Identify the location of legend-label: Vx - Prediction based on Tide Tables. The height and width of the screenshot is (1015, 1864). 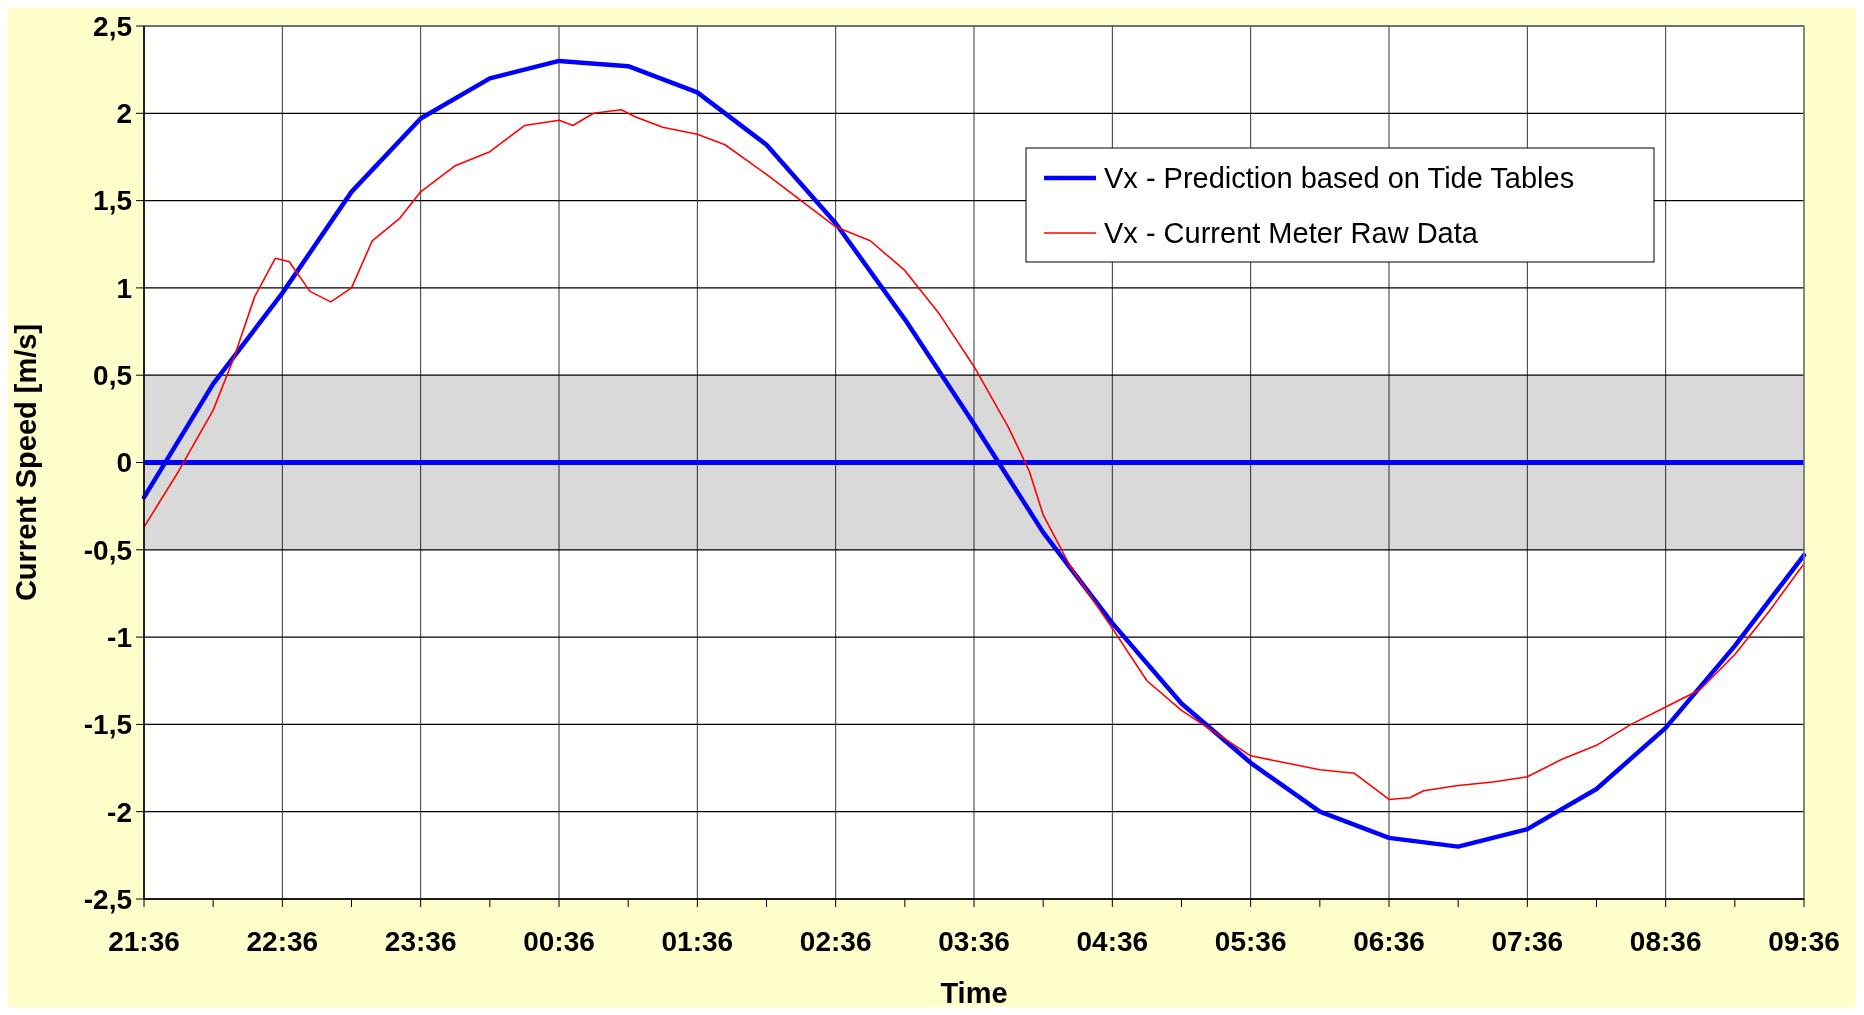
(1339, 178).